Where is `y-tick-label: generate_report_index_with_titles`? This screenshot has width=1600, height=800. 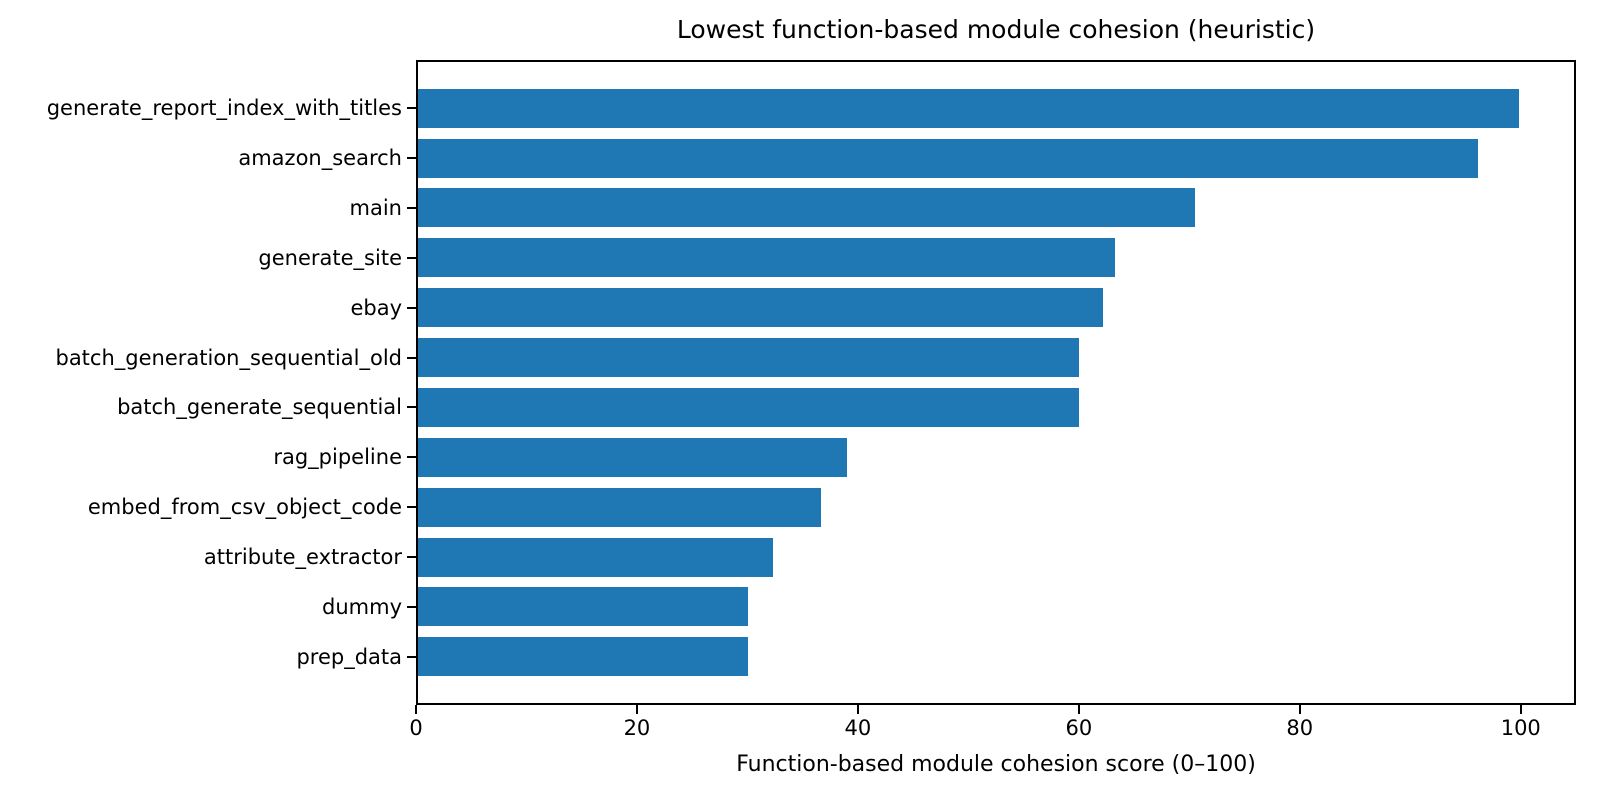
y-tick-label: generate_report_index_with_titles is located at coordinates (224, 108).